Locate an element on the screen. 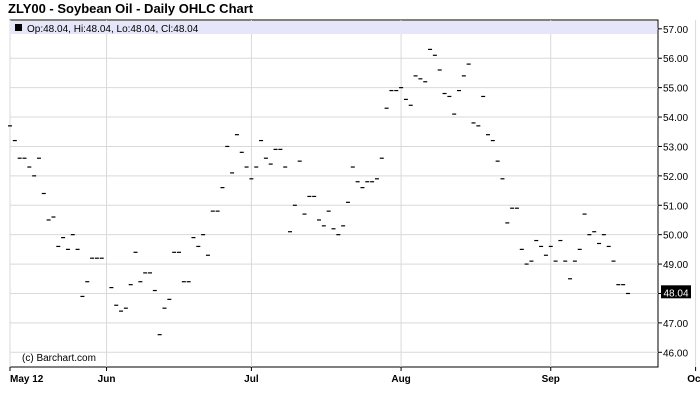 The height and width of the screenshot is (411, 700). last-price-marker: 48.04 is located at coordinates (676, 292).